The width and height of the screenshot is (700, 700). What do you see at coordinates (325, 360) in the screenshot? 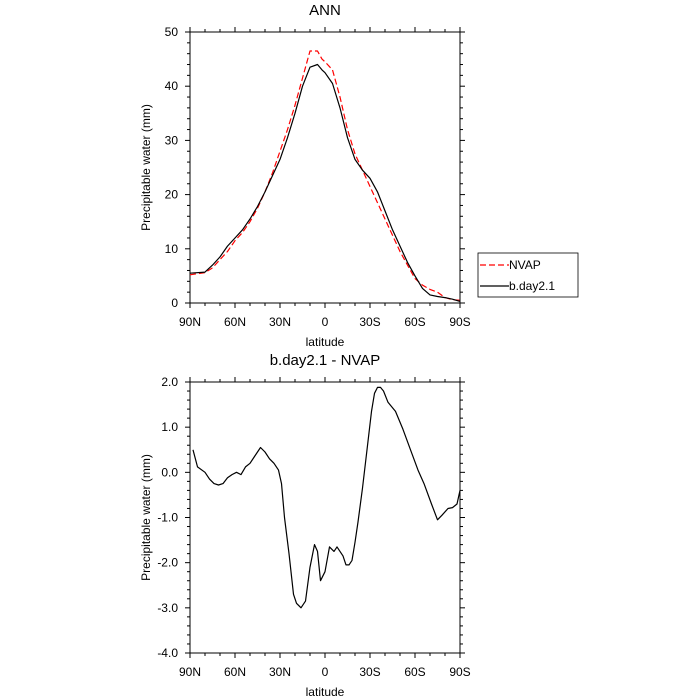
I see `chart-title: b.day2.1 - NVAP` at bounding box center [325, 360].